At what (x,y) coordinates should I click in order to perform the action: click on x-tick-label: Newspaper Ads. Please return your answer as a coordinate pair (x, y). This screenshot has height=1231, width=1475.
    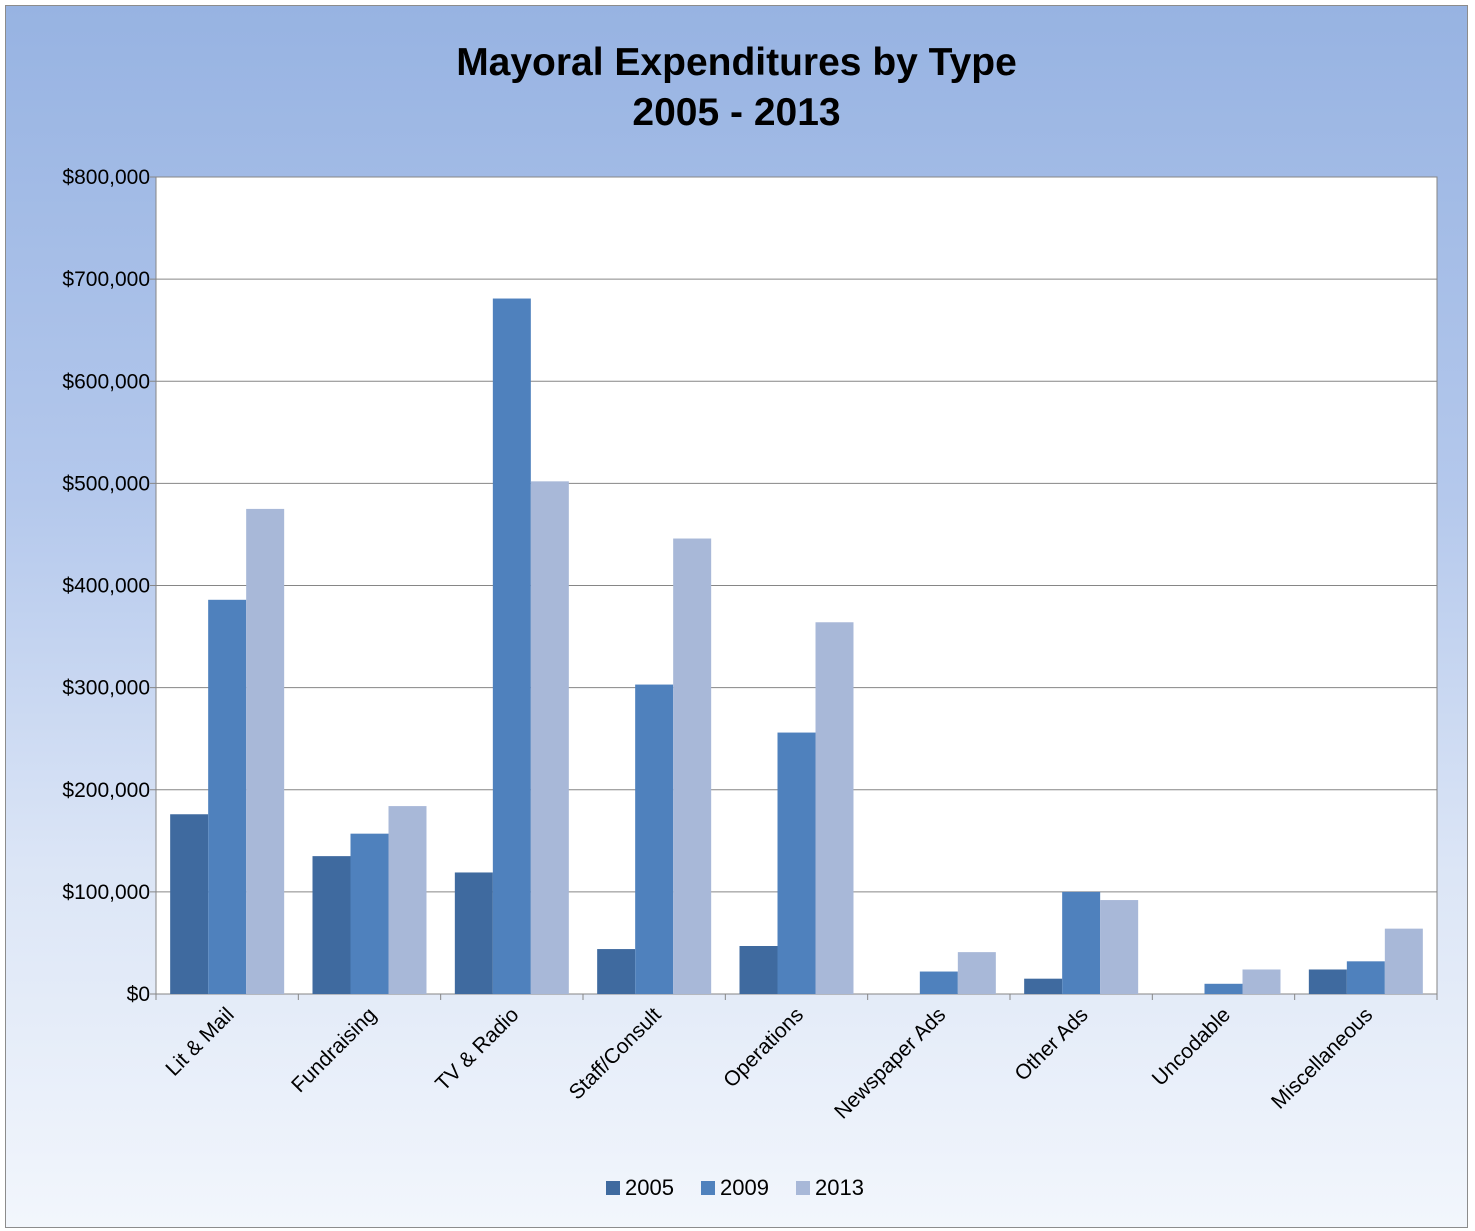
    Looking at the image, I should click on (890, 1063).